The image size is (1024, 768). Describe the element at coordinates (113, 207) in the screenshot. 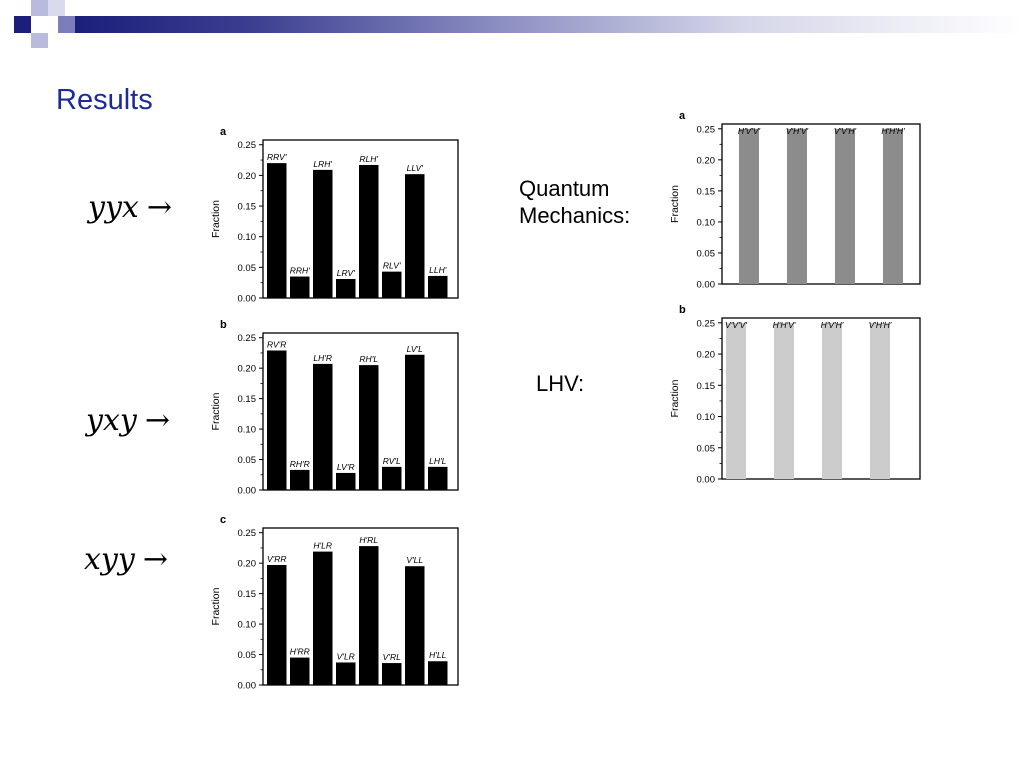

I see `formula-text: yyx` at that location.